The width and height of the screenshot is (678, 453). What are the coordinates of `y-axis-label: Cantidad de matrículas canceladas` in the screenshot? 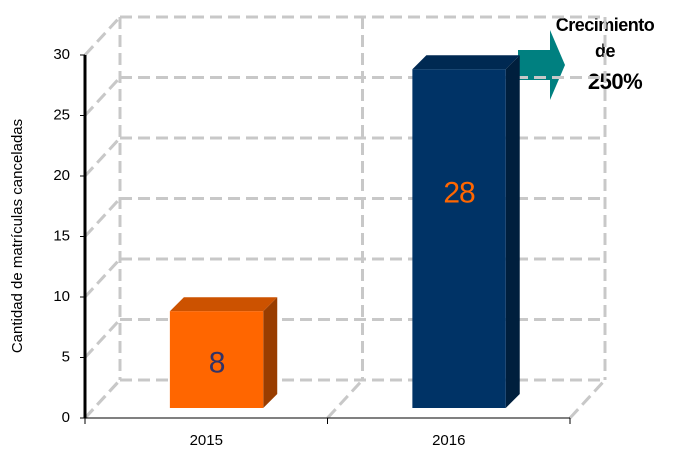 It's located at (17, 236).